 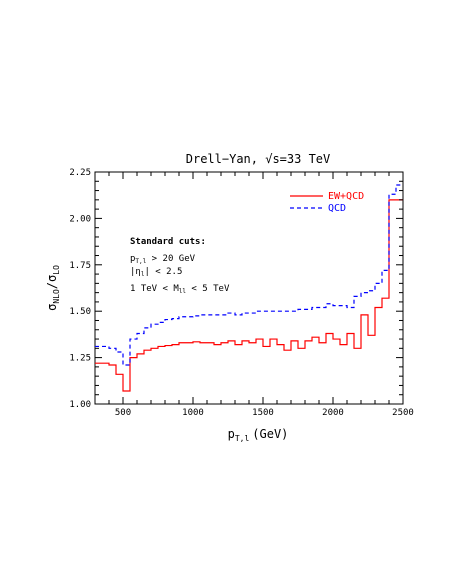 I want to click on legend: EW+QCD QCD, so click(x=327, y=202).